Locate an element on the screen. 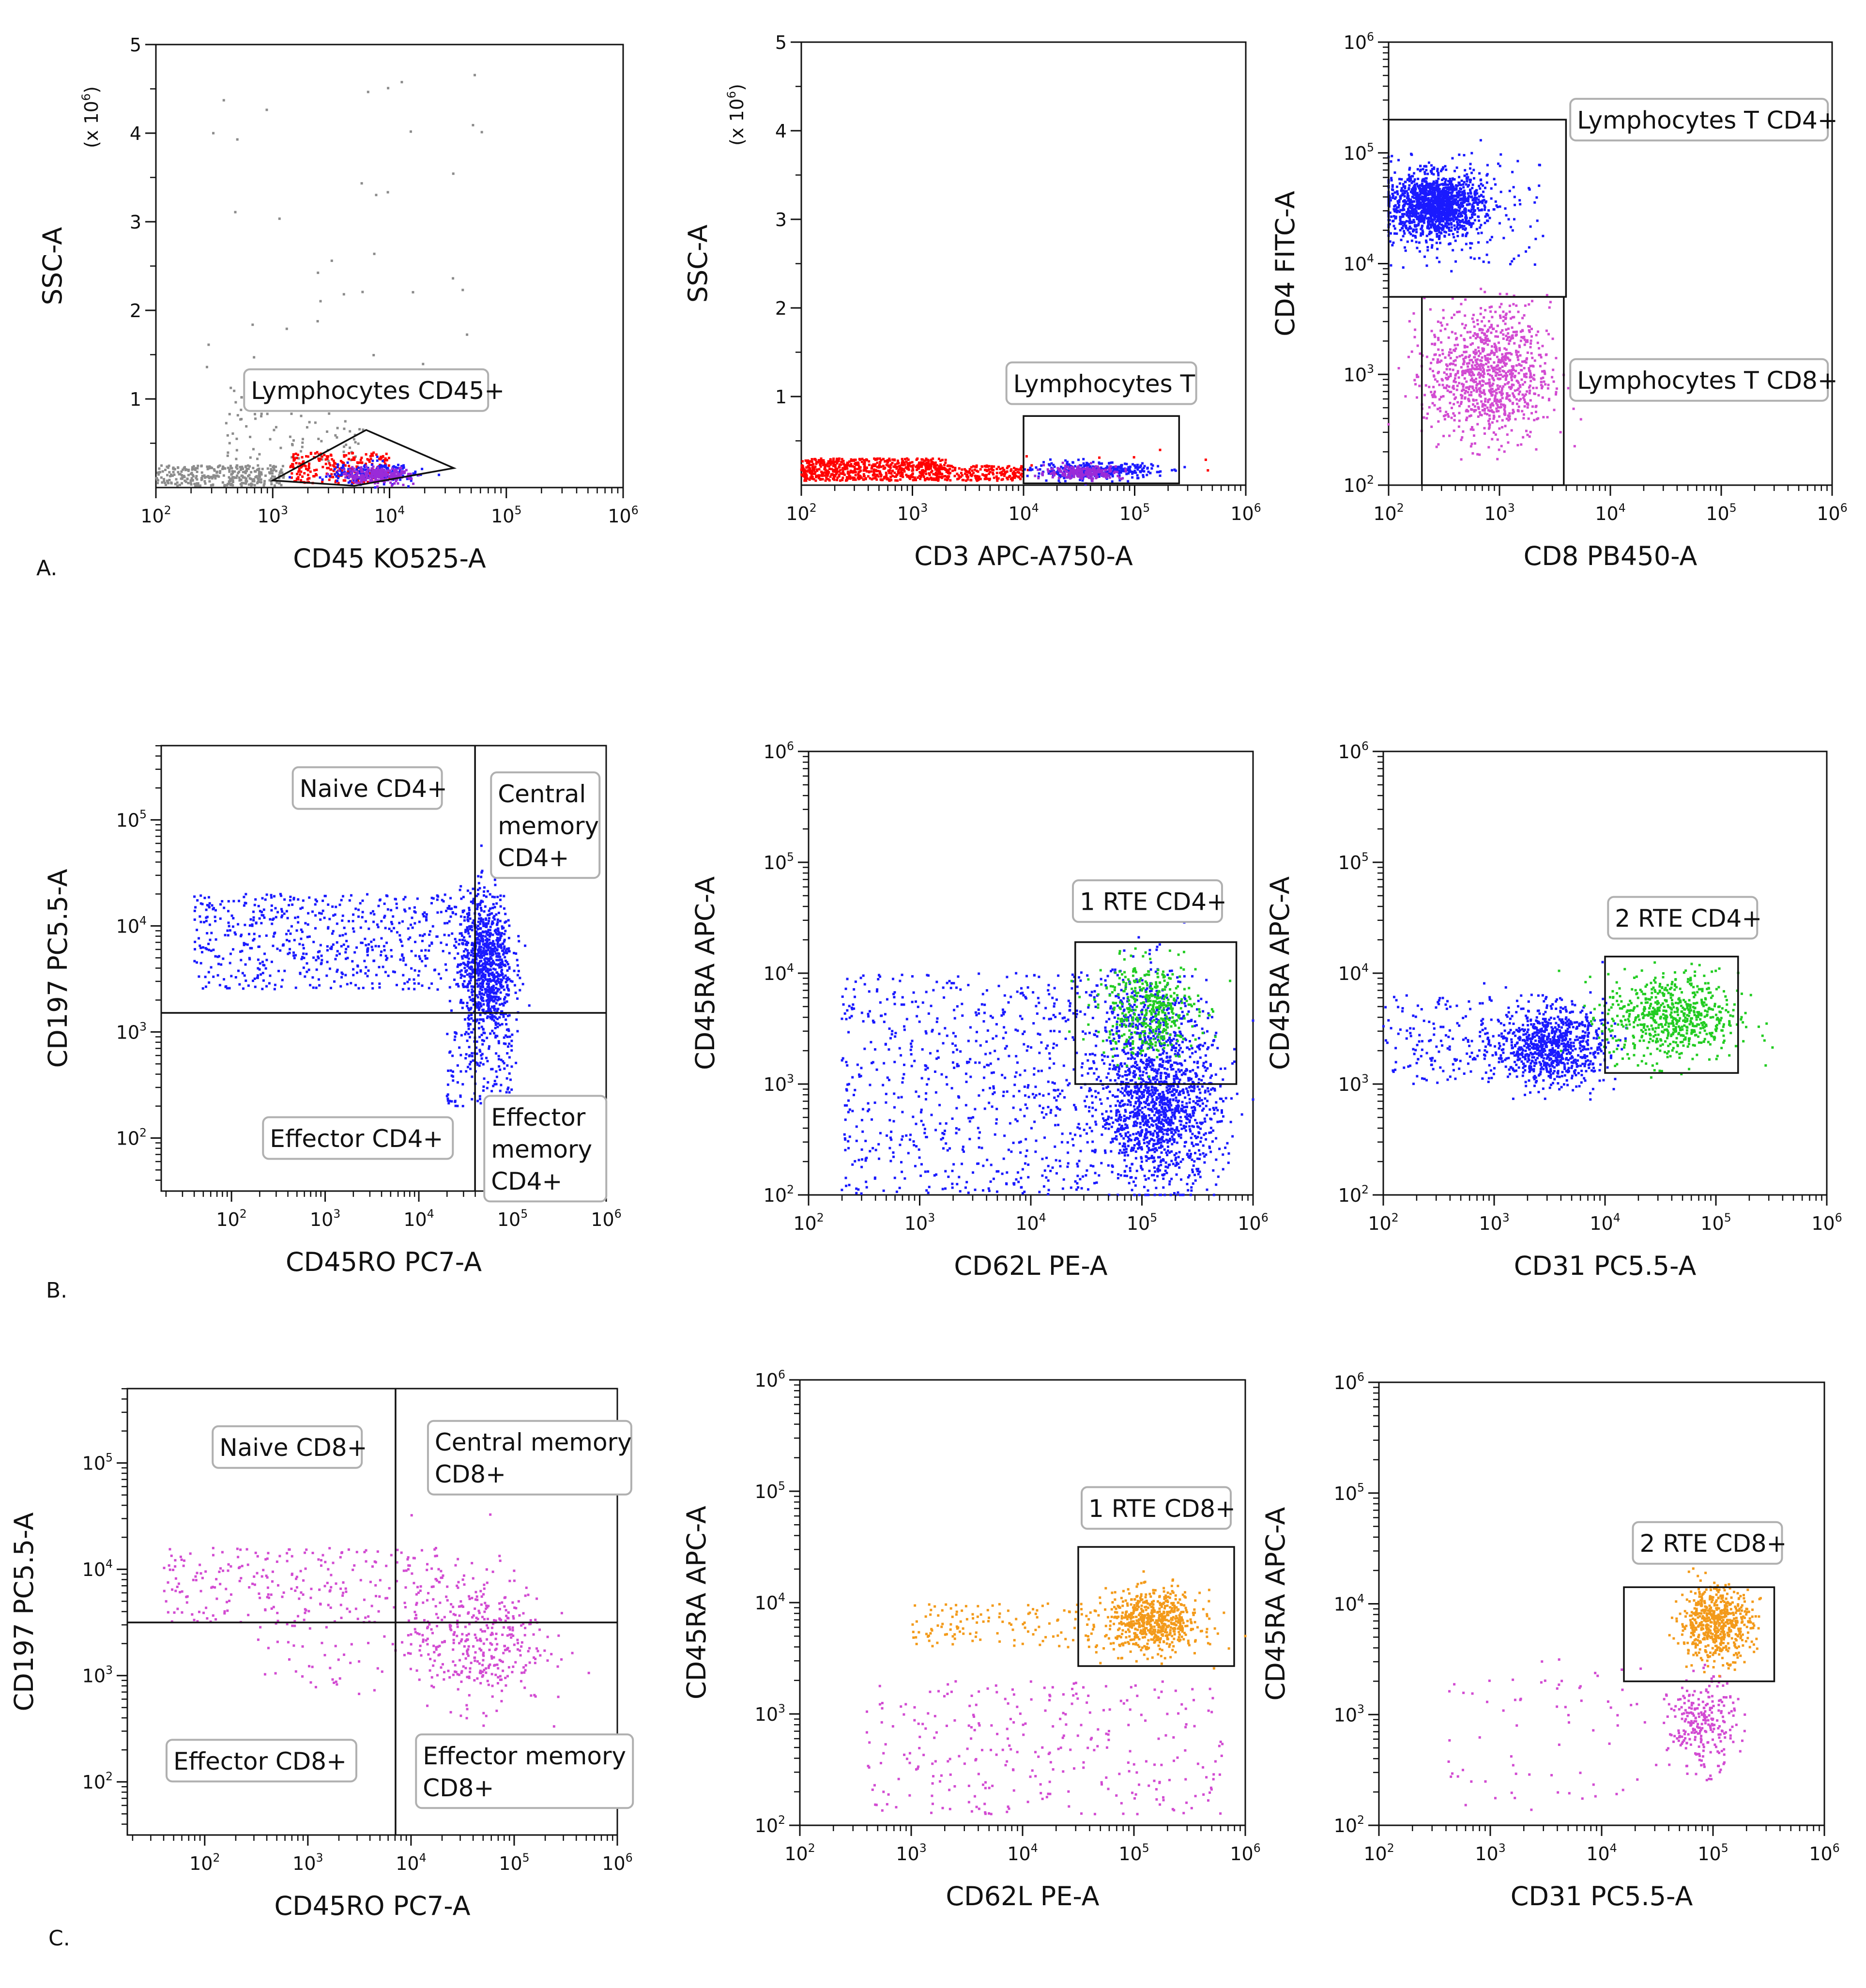 The image size is (1866, 1988). x-tick-label: 106 is located at coordinates (623, 515).